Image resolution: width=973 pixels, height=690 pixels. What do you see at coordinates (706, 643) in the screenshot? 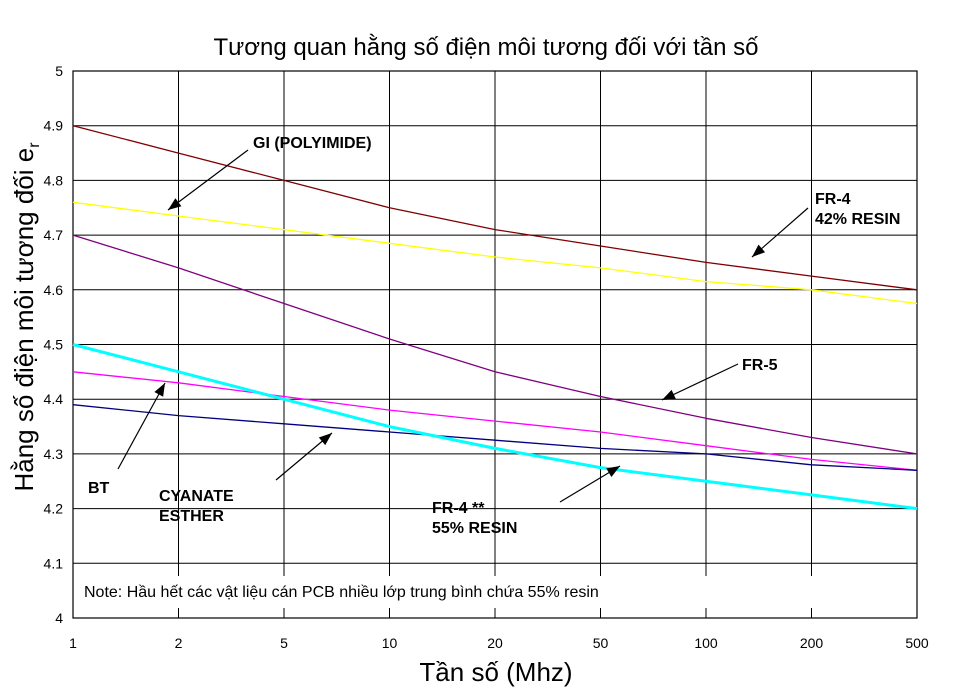
I see `x-tick-label: 100` at bounding box center [706, 643].